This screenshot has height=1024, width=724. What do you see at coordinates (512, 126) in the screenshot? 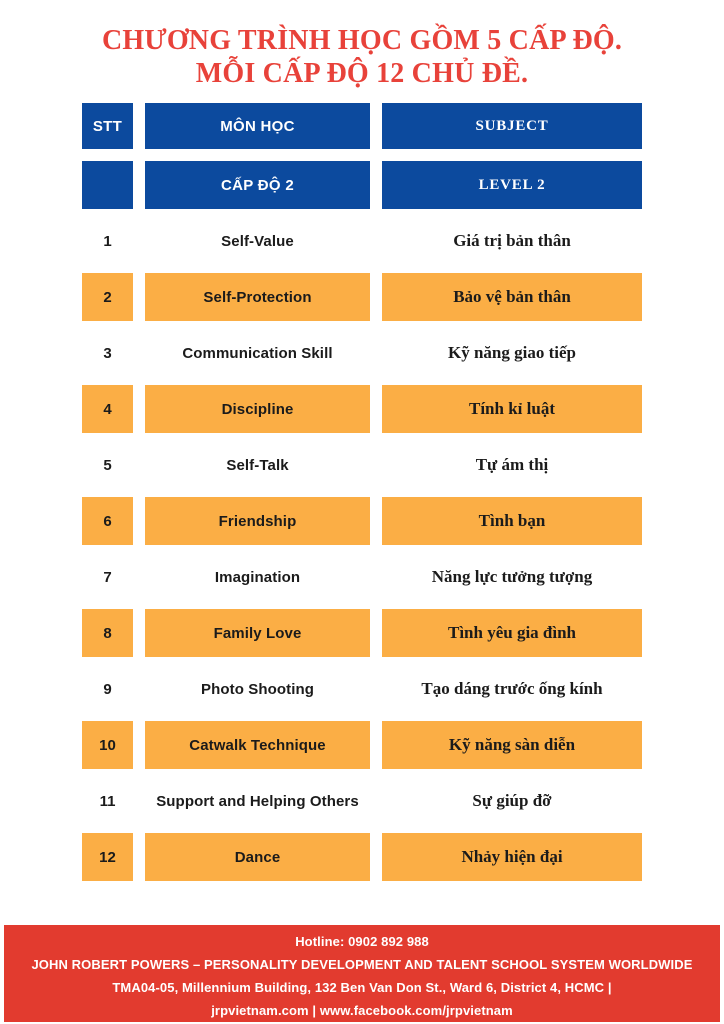
I see `header-subject: SUBJECT` at bounding box center [512, 126].